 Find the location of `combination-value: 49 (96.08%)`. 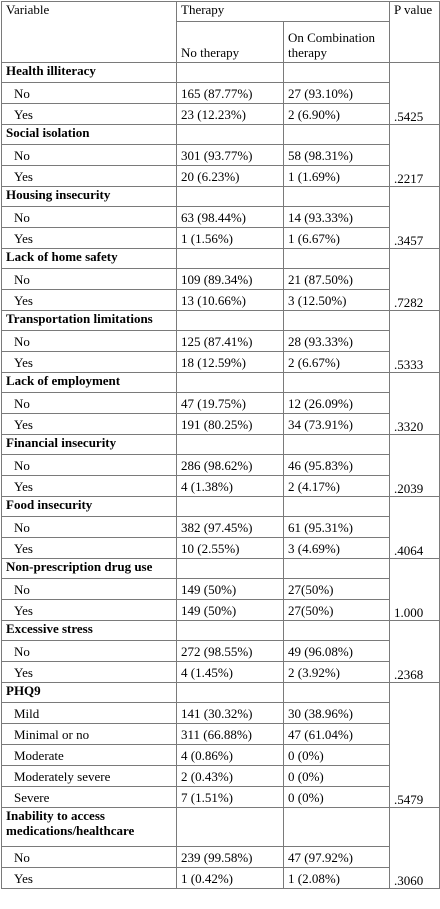

combination-value: 49 (96.08%) is located at coordinates (336, 651).